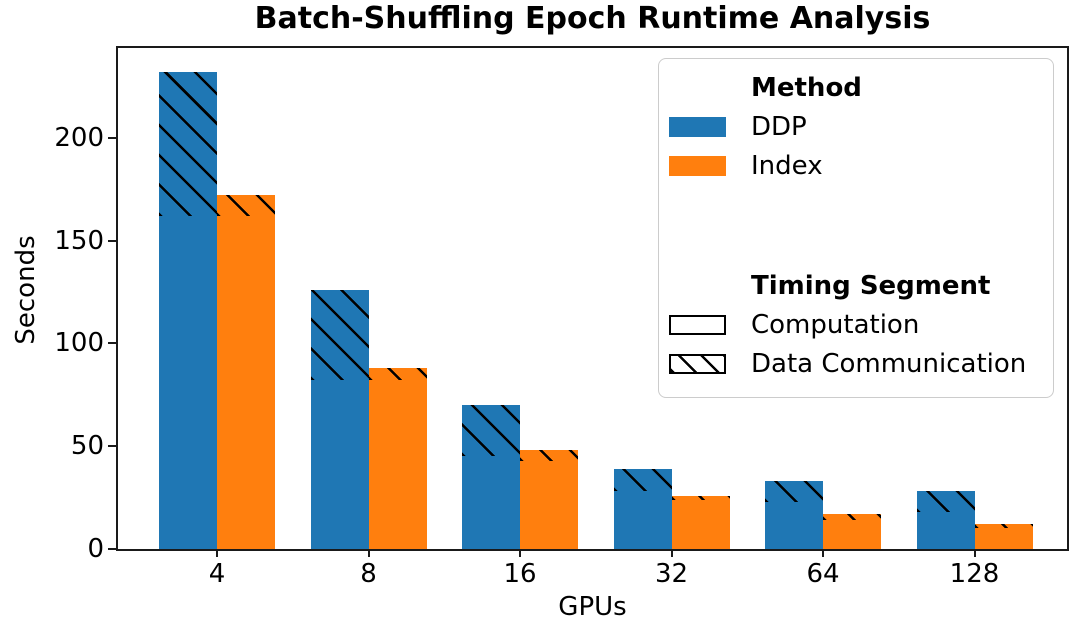  Describe the element at coordinates (368, 574) in the screenshot. I see `x-tick-label-8: 8` at that location.